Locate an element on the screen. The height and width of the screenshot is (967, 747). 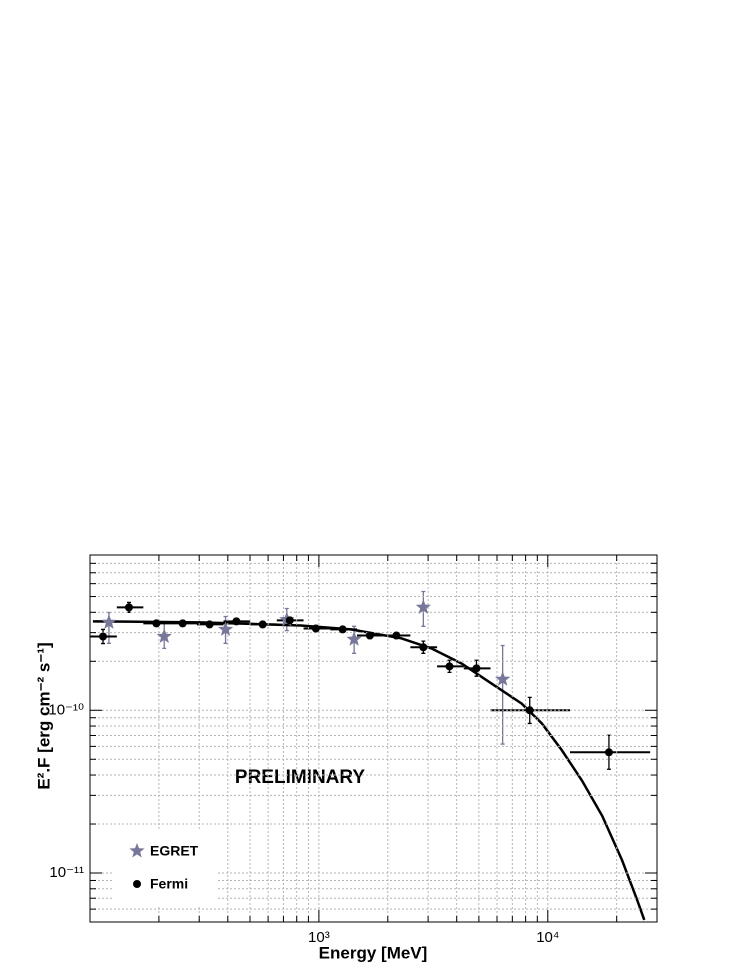
x-axis-label: Energy [MeV] is located at coordinates (373, 952).